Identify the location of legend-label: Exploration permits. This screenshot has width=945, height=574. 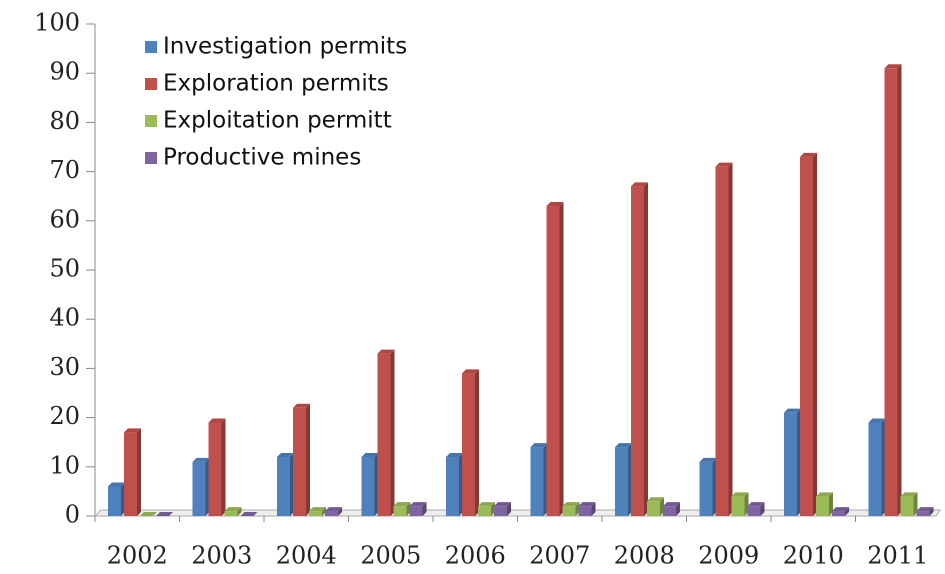
(276, 84).